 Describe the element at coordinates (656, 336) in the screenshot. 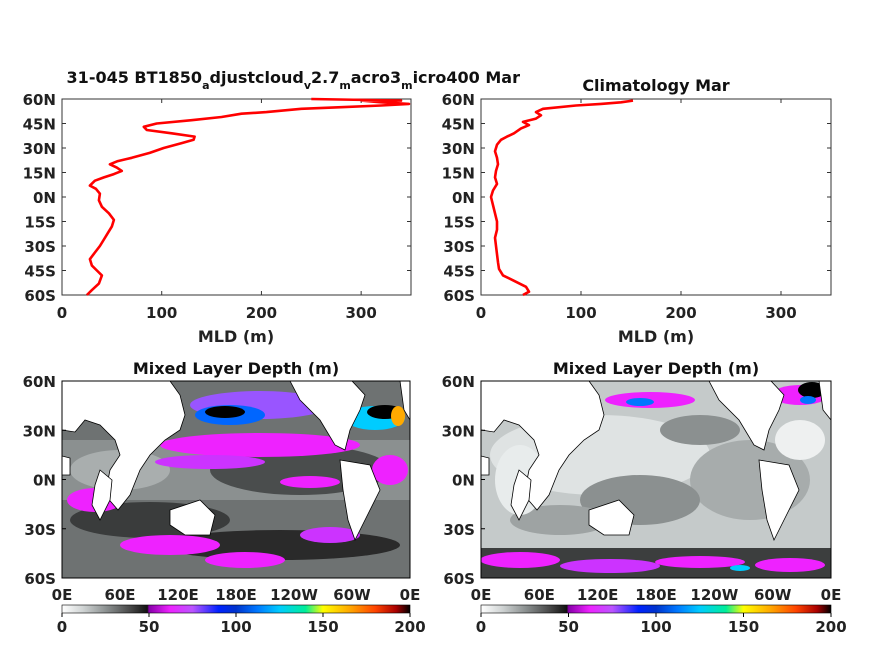

I see `profile-climatology-xlabel: MLD (m)` at that location.